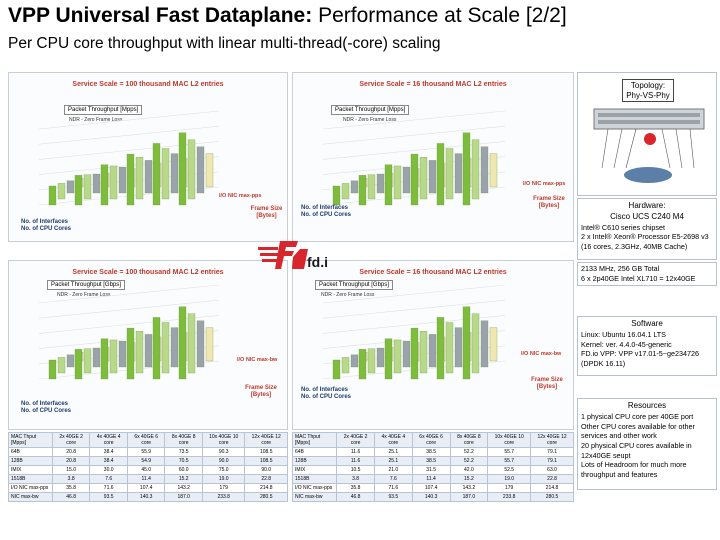 This screenshot has height=540, width=720. Describe the element at coordinates (544, 184) in the screenshot. I see `legend-max-pps: I/O NIC max-pps` at that location.